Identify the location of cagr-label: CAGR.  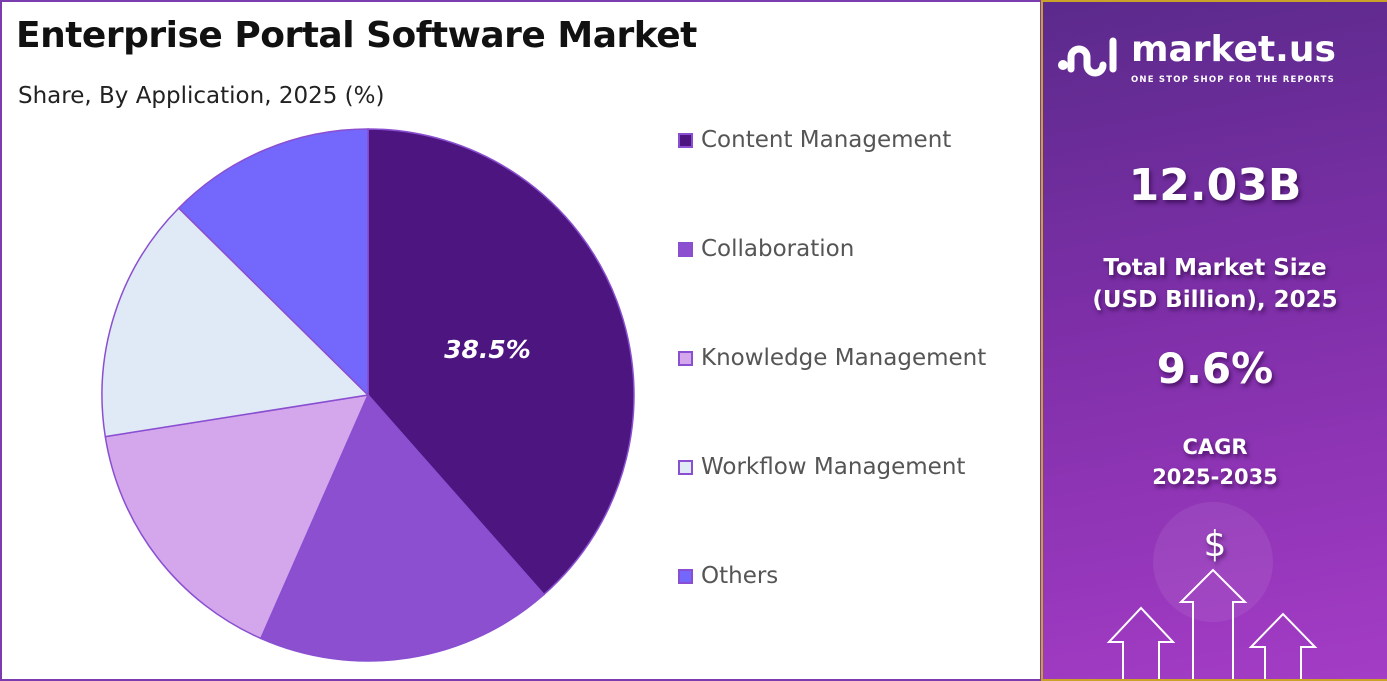
(1215, 447).